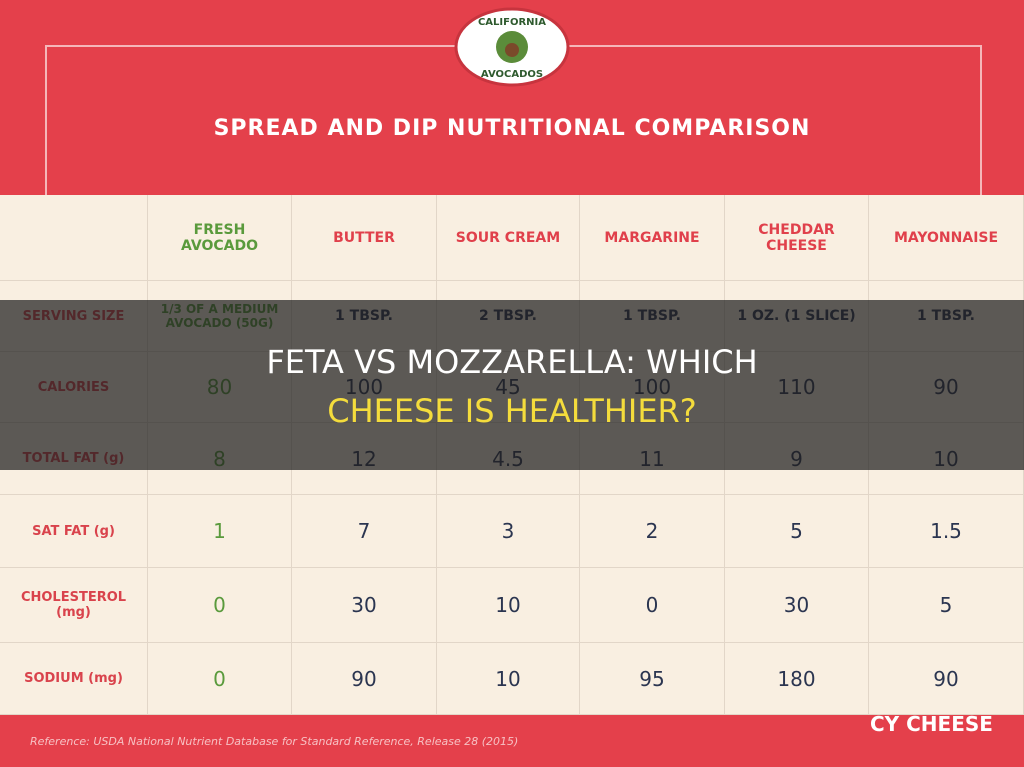 This screenshot has width=1024, height=767. Describe the element at coordinates (797, 679) in the screenshot. I see `table-cell: 180` at that location.